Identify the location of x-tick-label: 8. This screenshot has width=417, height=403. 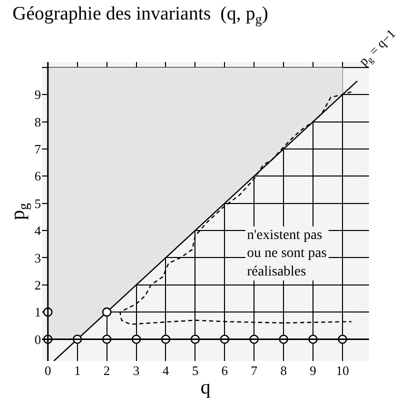
(283, 370).